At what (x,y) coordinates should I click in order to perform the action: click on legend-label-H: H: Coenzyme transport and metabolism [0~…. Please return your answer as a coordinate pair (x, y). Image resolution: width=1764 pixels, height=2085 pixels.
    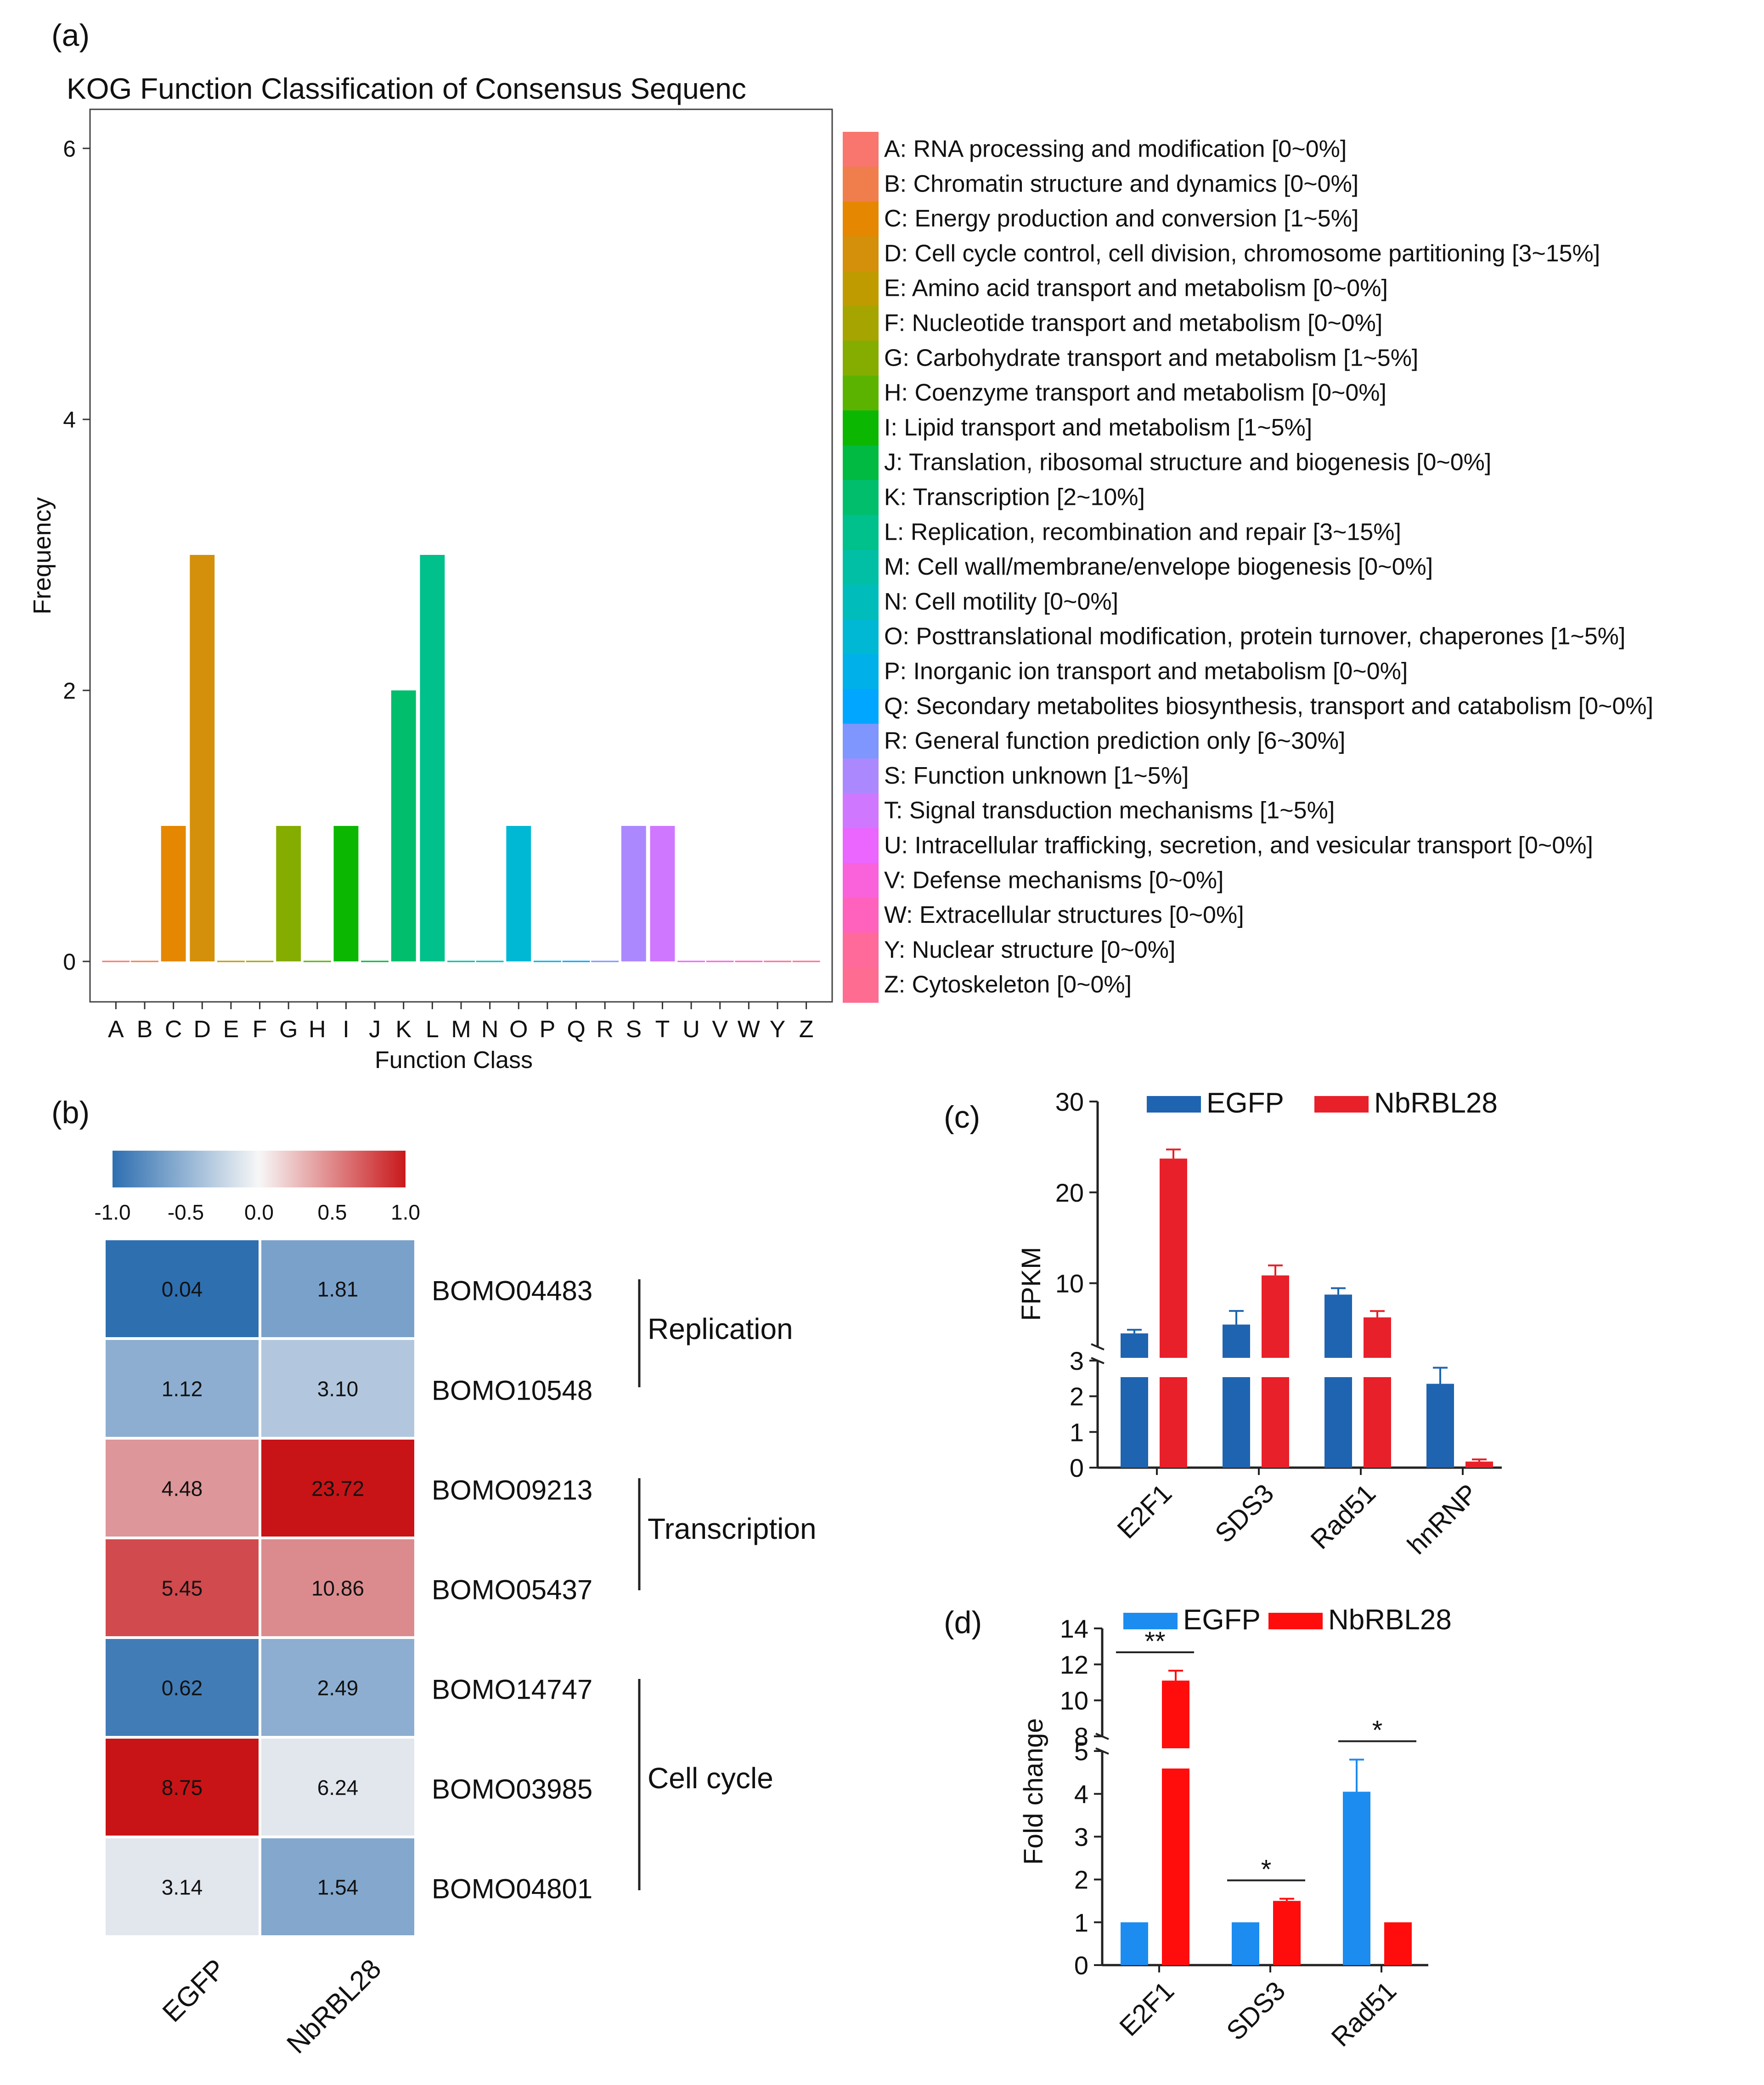
    Looking at the image, I should click on (1135, 392).